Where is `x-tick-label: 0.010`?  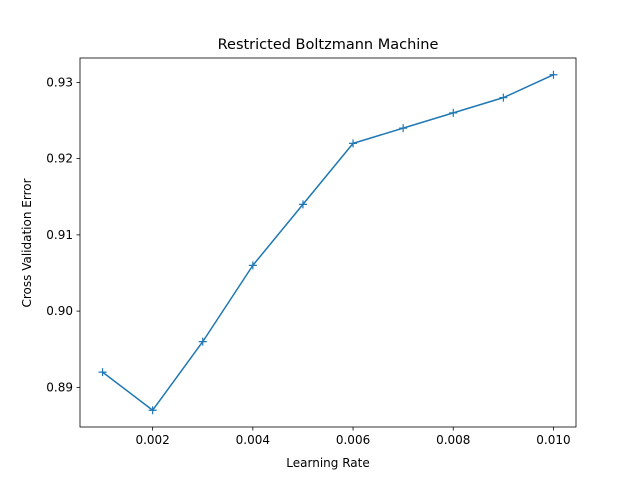
x-tick-label: 0.010 is located at coordinates (553, 440).